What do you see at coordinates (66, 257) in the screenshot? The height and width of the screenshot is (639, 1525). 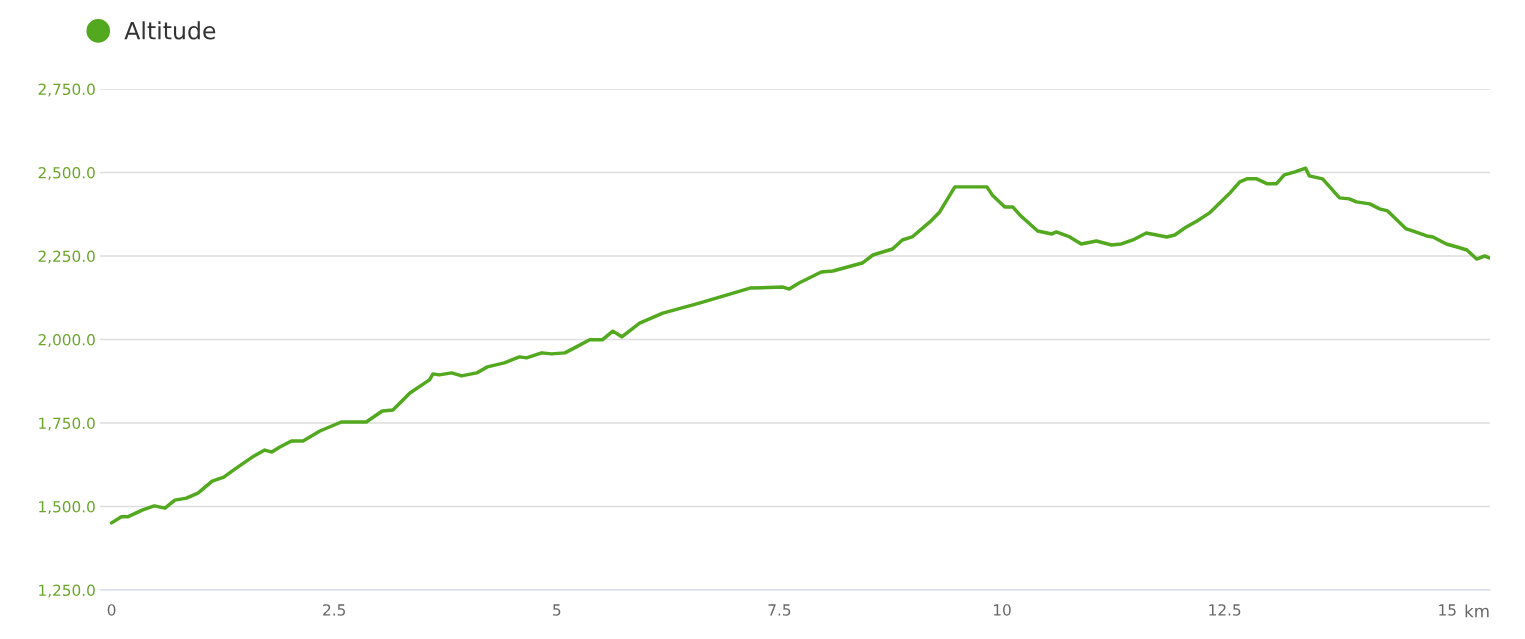 I see `y-tick-label: 2,250.0` at bounding box center [66, 257].